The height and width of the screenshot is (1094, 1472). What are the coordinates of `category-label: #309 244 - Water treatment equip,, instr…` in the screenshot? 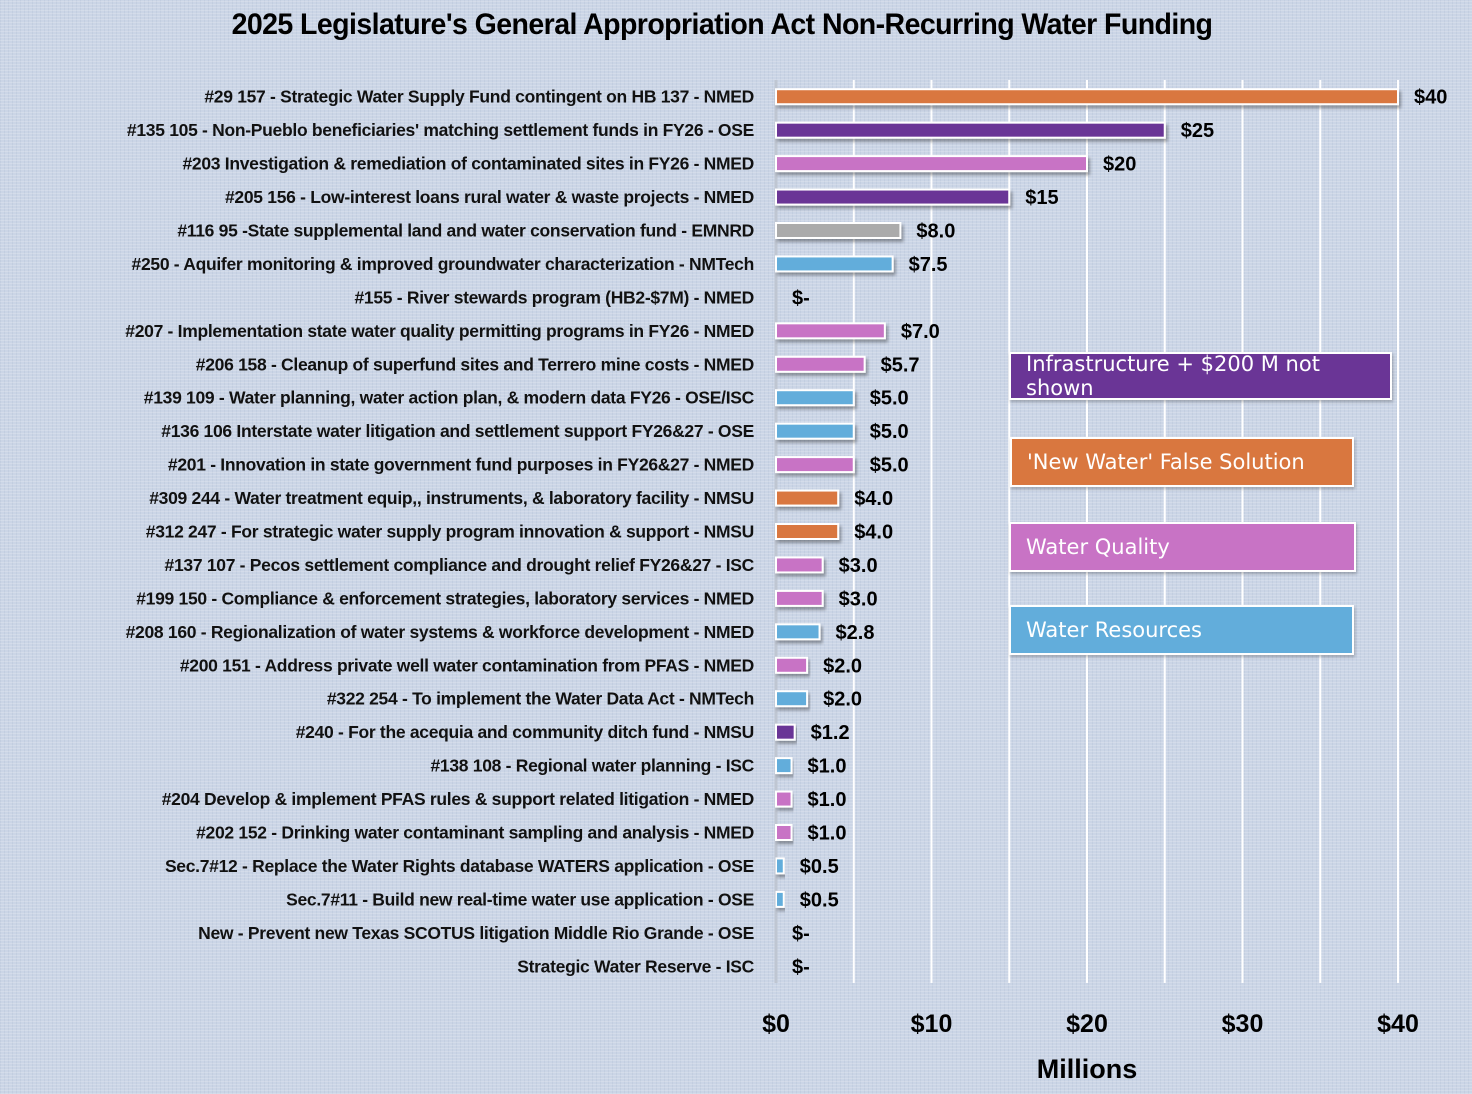 It's located at (451, 498).